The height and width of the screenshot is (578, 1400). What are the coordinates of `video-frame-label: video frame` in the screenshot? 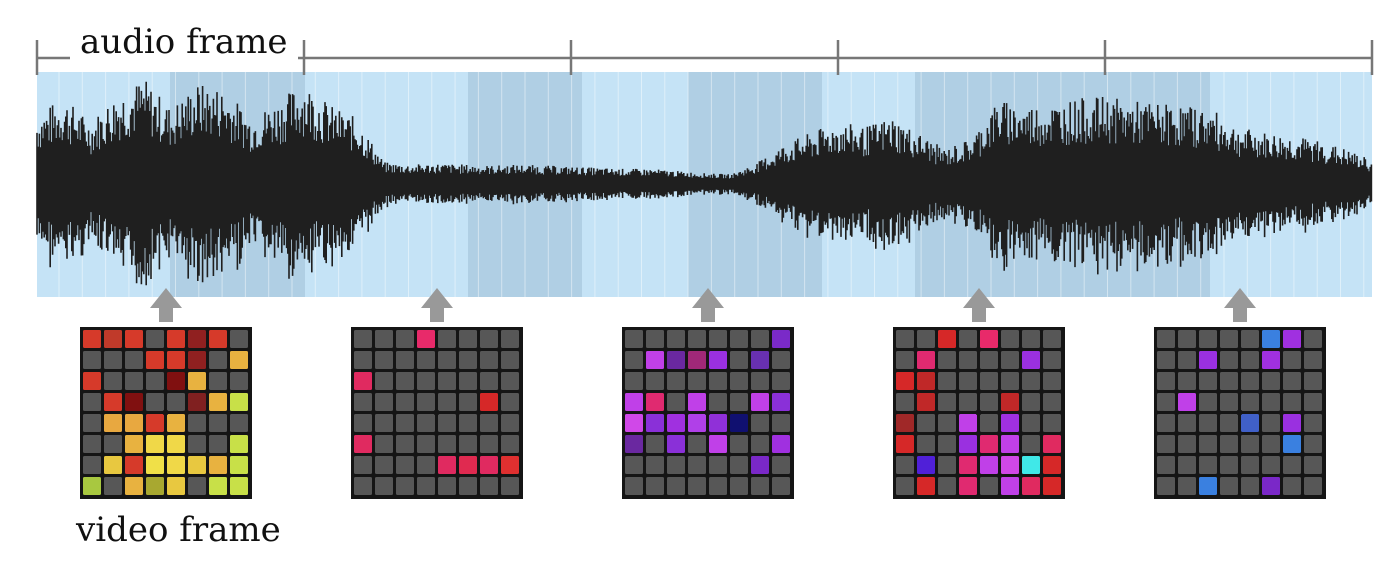 It's located at (178, 530).